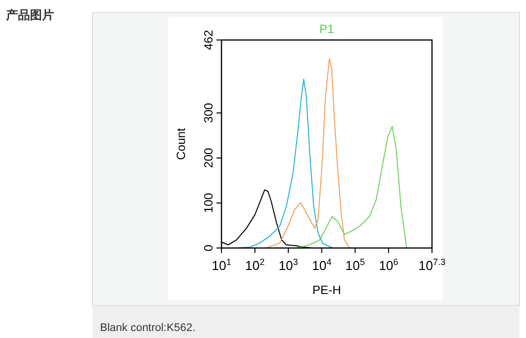  What do you see at coordinates (288, 265) in the screenshot?
I see `x-tick-label: 10$^{3}$` at bounding box center [288, 265].